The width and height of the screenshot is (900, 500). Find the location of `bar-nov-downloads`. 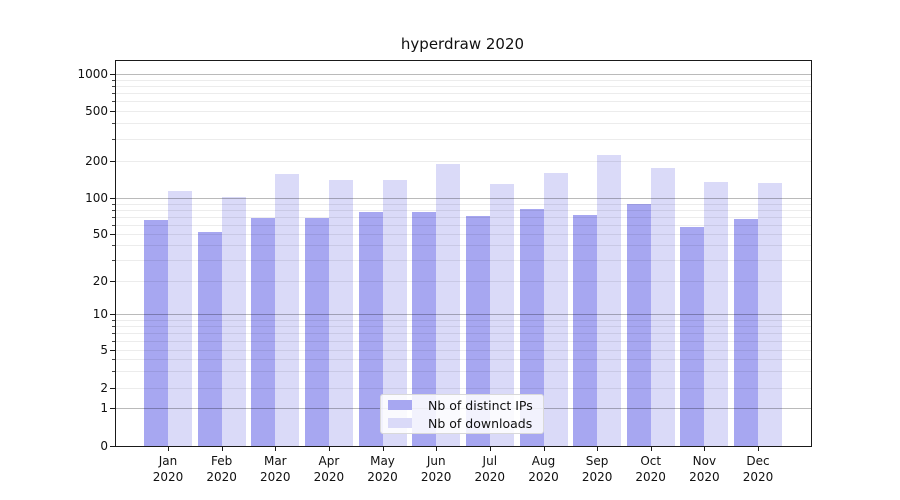

bar-nov-downloads is located at coordinates (716, 314).